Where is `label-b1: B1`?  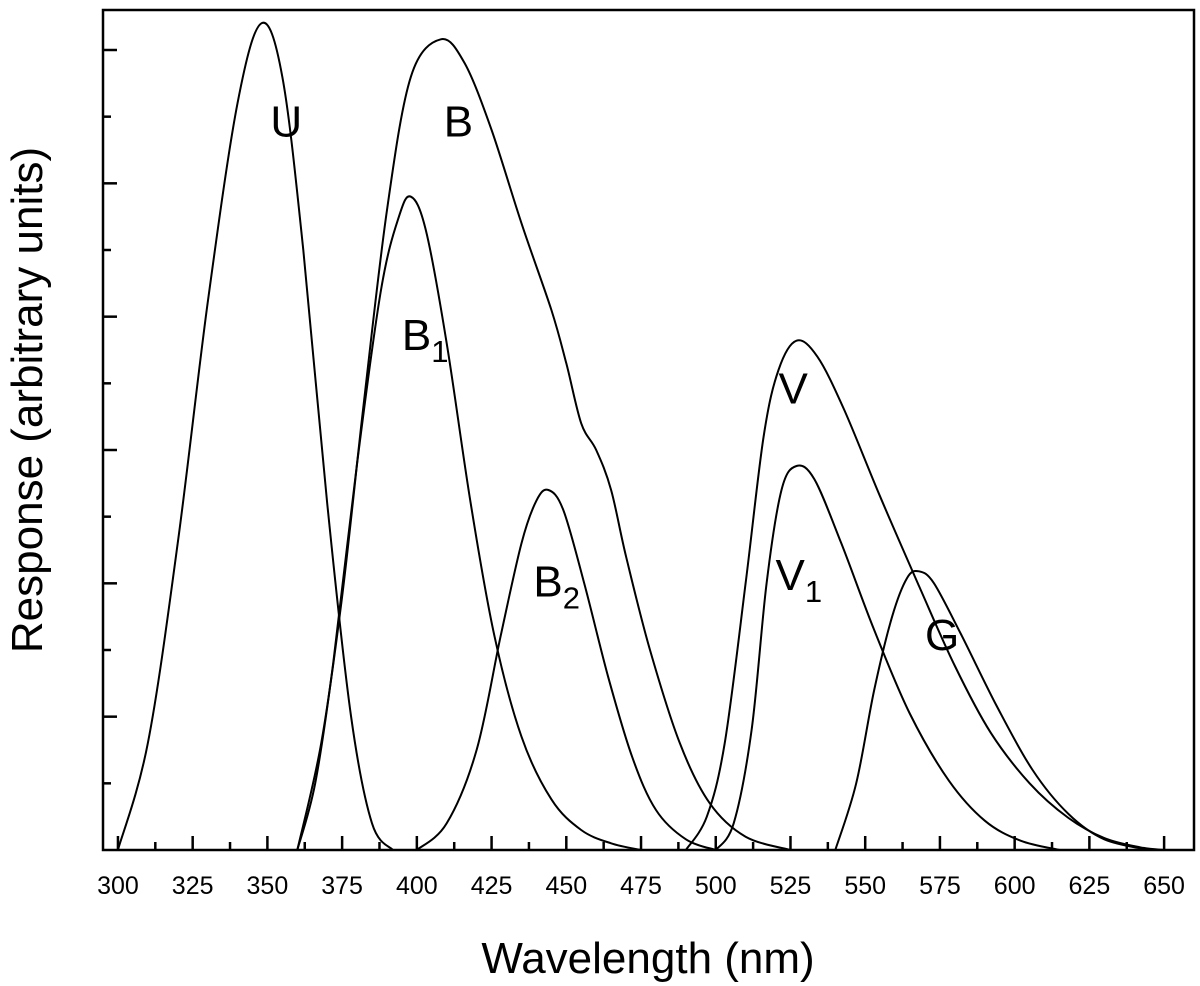
label-b1: B1 is located at coordinates (425, 340).